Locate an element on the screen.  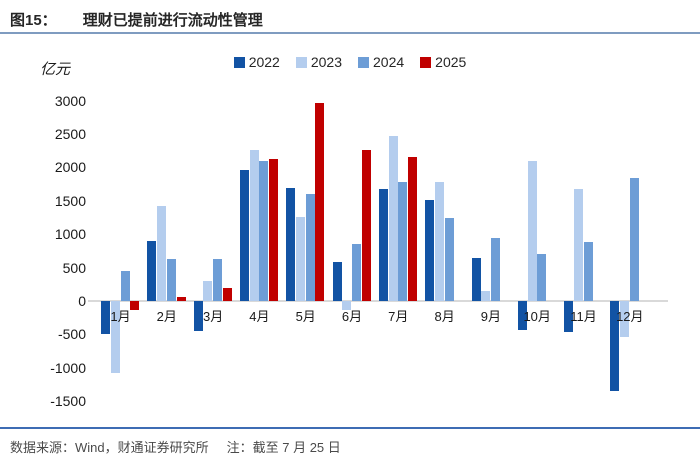
bar-2024-m7 is located at coordinates (403, 241).